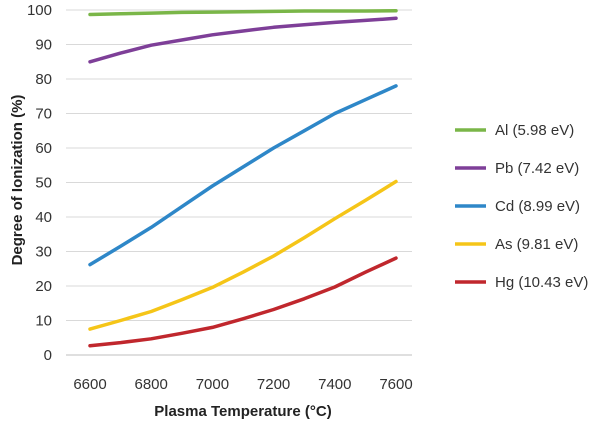 The width and height of the screenshot is (600, 423). Describe the element at coordinates (537, 168) in the screenshot. I see `legend-label: Pb (7.42 eV)` at that location.